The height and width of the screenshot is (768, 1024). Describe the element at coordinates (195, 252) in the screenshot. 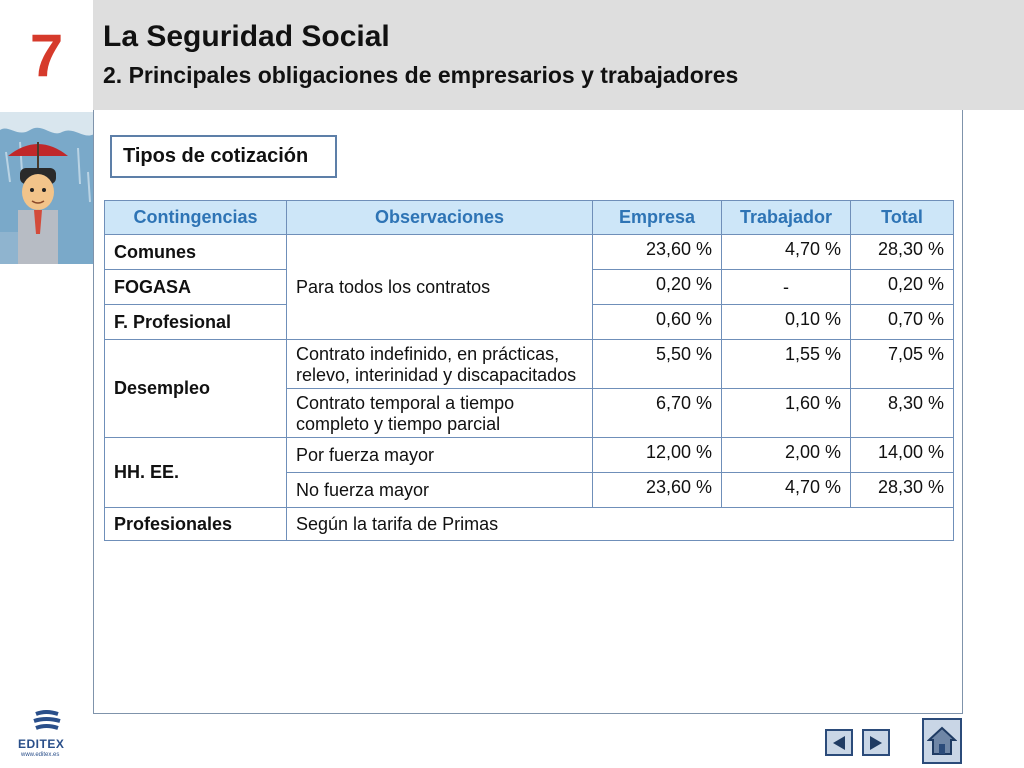

I see `contingencia-cell: Comunes` at that location.